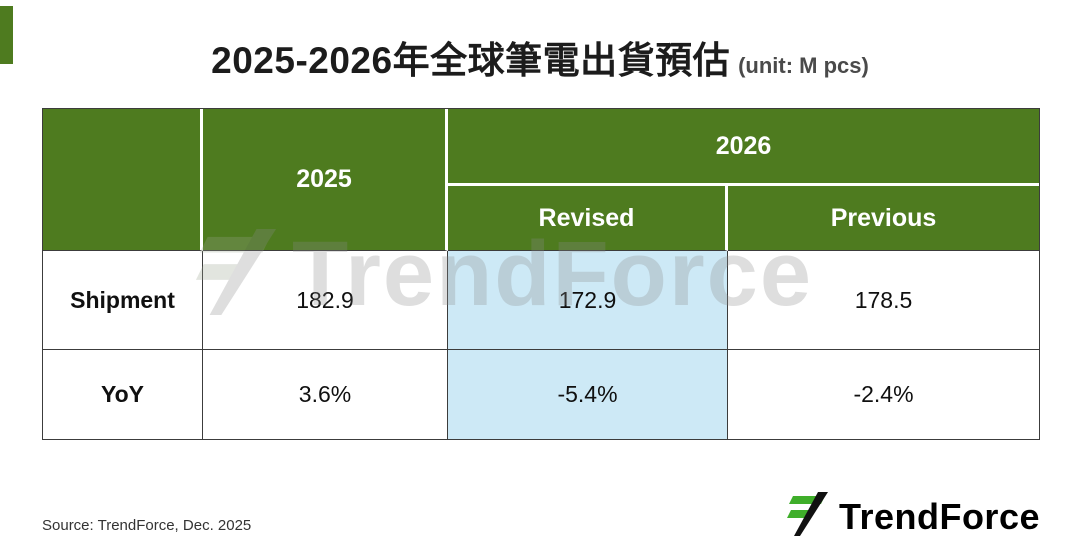  I want to click on trendforce-logo-icon, so click(807, 516).